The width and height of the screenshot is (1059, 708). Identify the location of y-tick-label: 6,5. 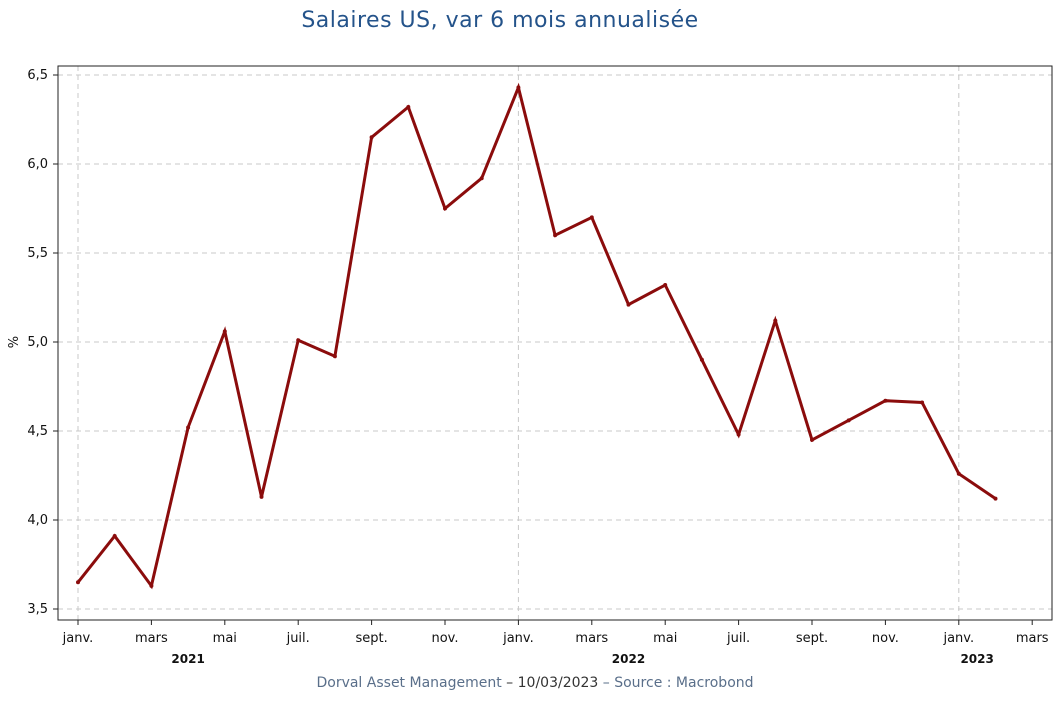
(37, 75).